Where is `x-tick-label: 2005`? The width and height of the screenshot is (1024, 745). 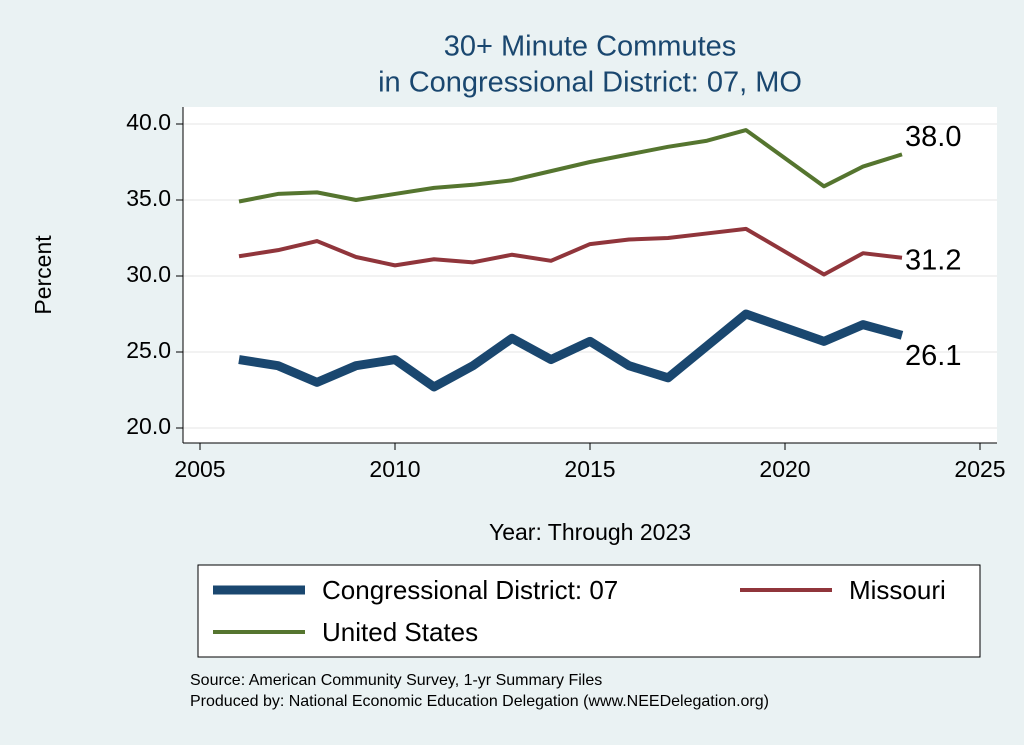 x-tick-label: 2005 is located at coordinates (199, 469).